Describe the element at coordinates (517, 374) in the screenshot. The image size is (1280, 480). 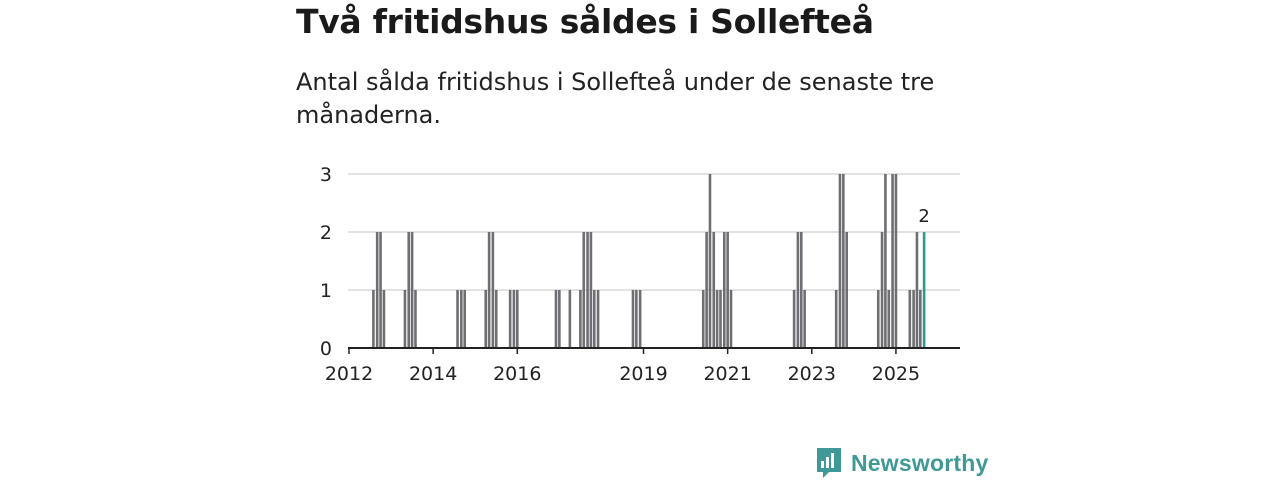
I see `x-tick-label: 2016` at that location.